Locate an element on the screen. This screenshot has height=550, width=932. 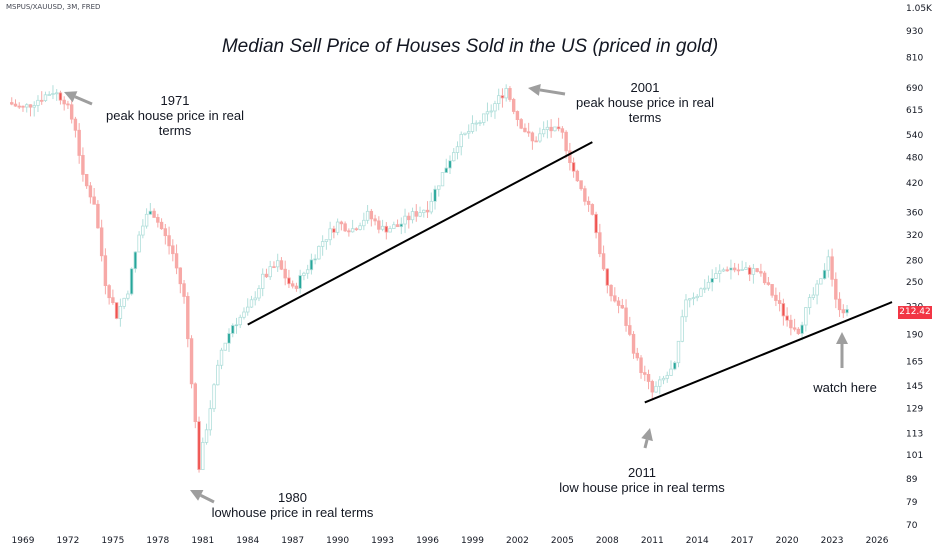
annotation-1980-year: 1980 is located at coordinates (292, 497).